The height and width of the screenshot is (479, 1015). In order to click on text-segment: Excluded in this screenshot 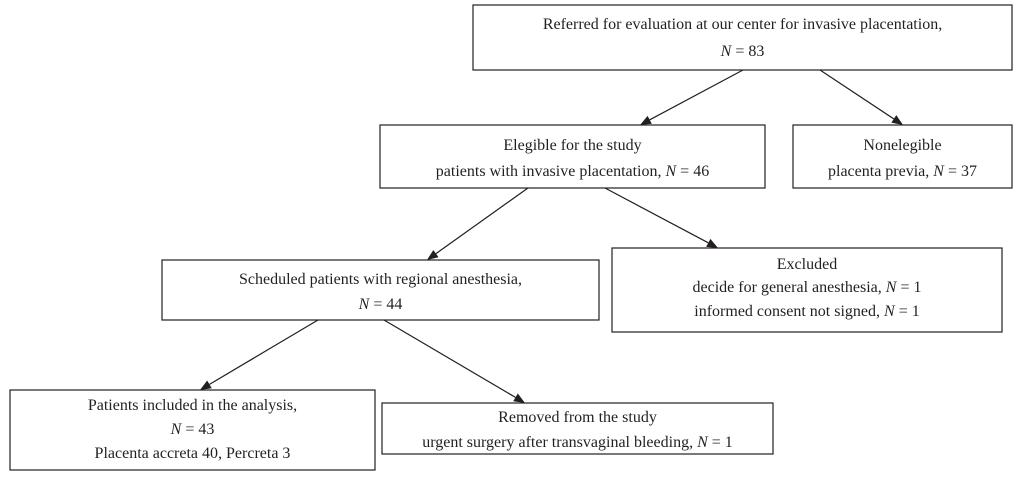, I will do `click(807, 264)`.